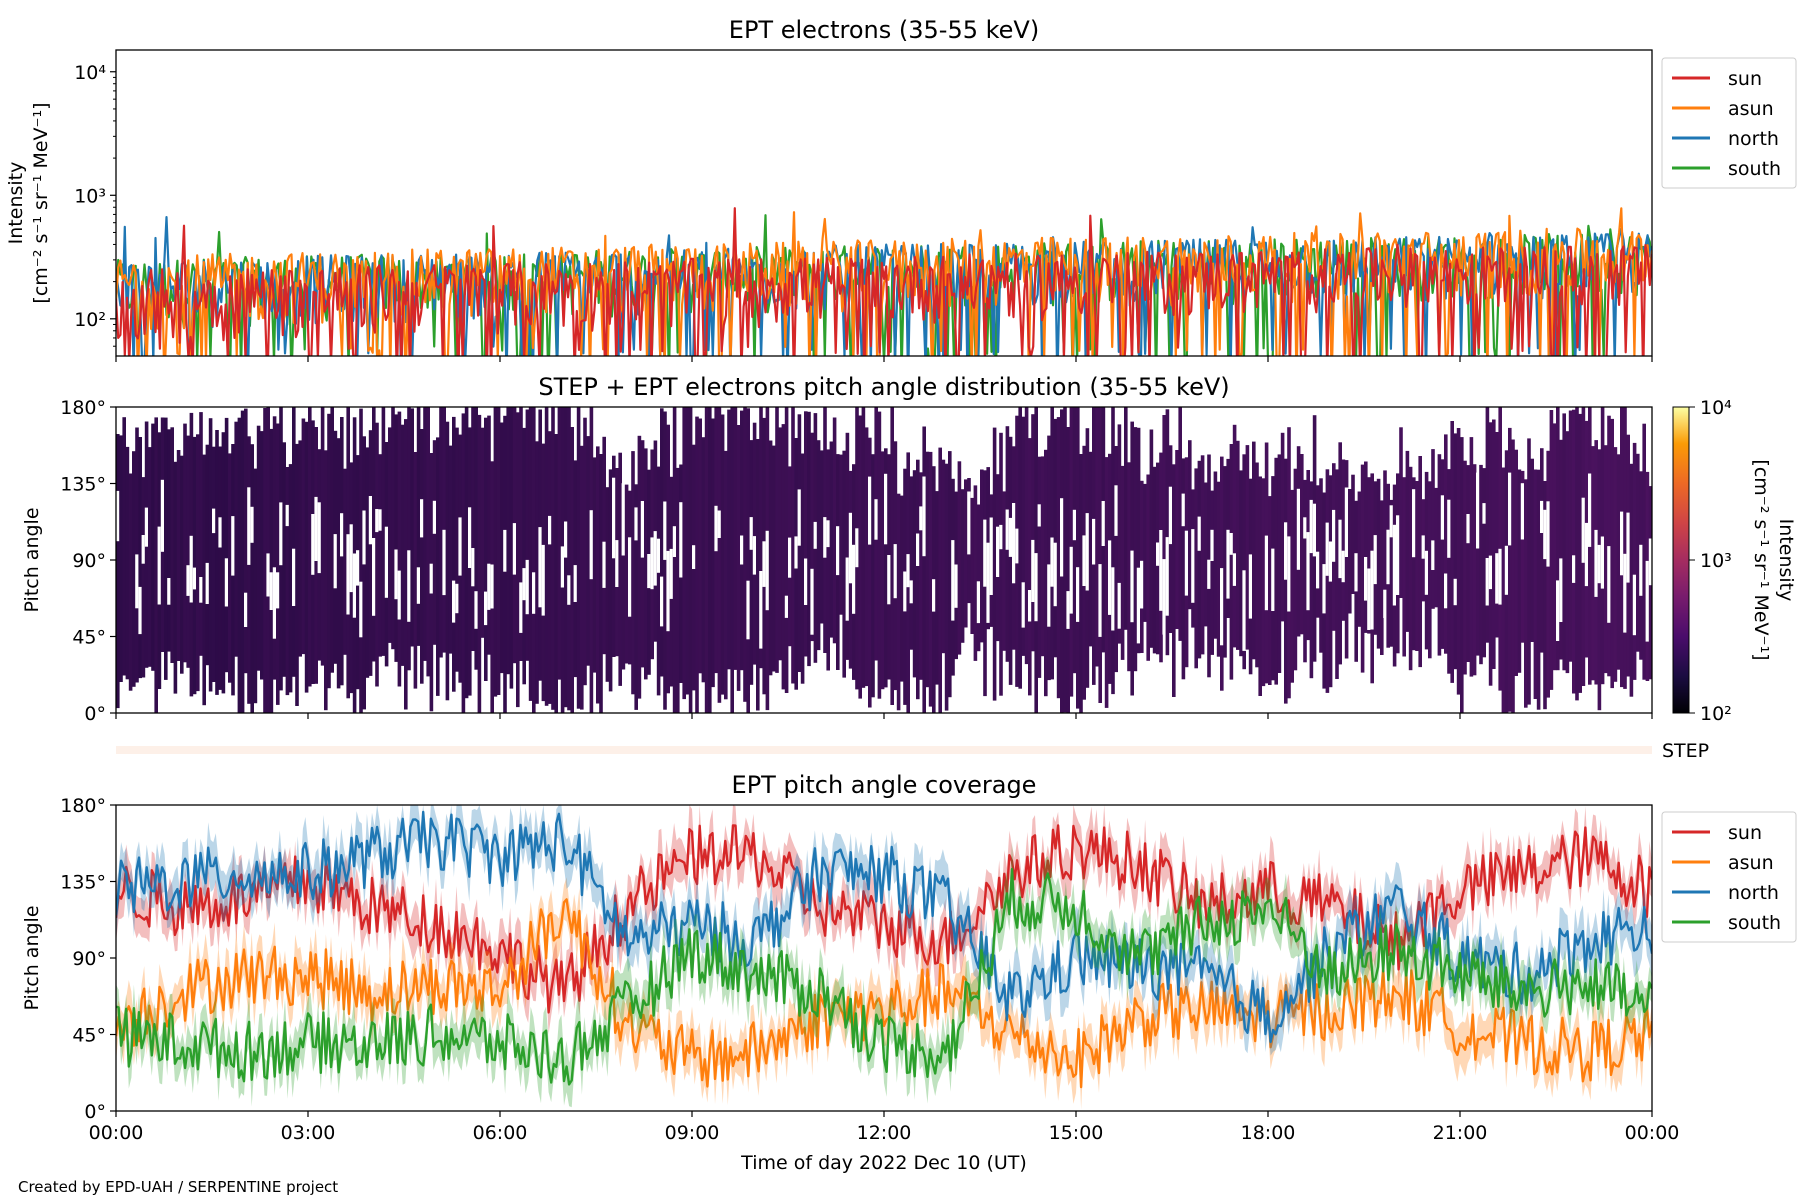  I want to click on step-label: STEP, so click(1685, 751).